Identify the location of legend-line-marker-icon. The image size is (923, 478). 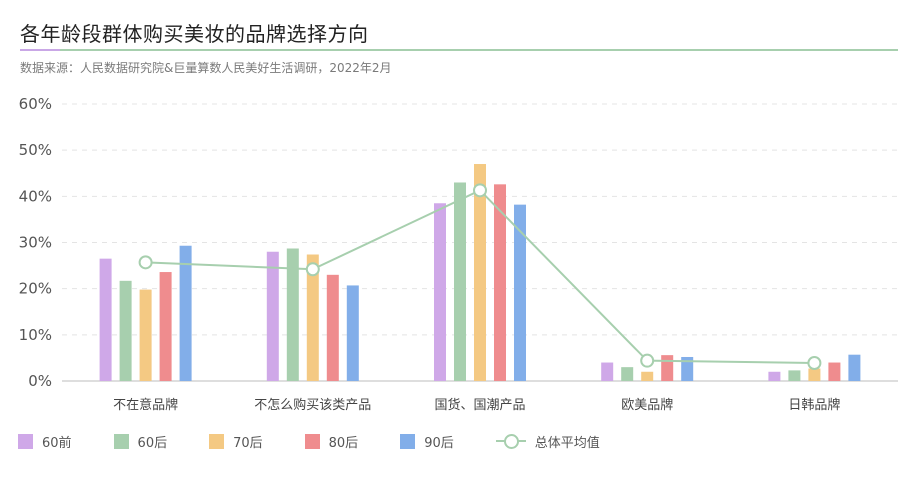
(510, 441).